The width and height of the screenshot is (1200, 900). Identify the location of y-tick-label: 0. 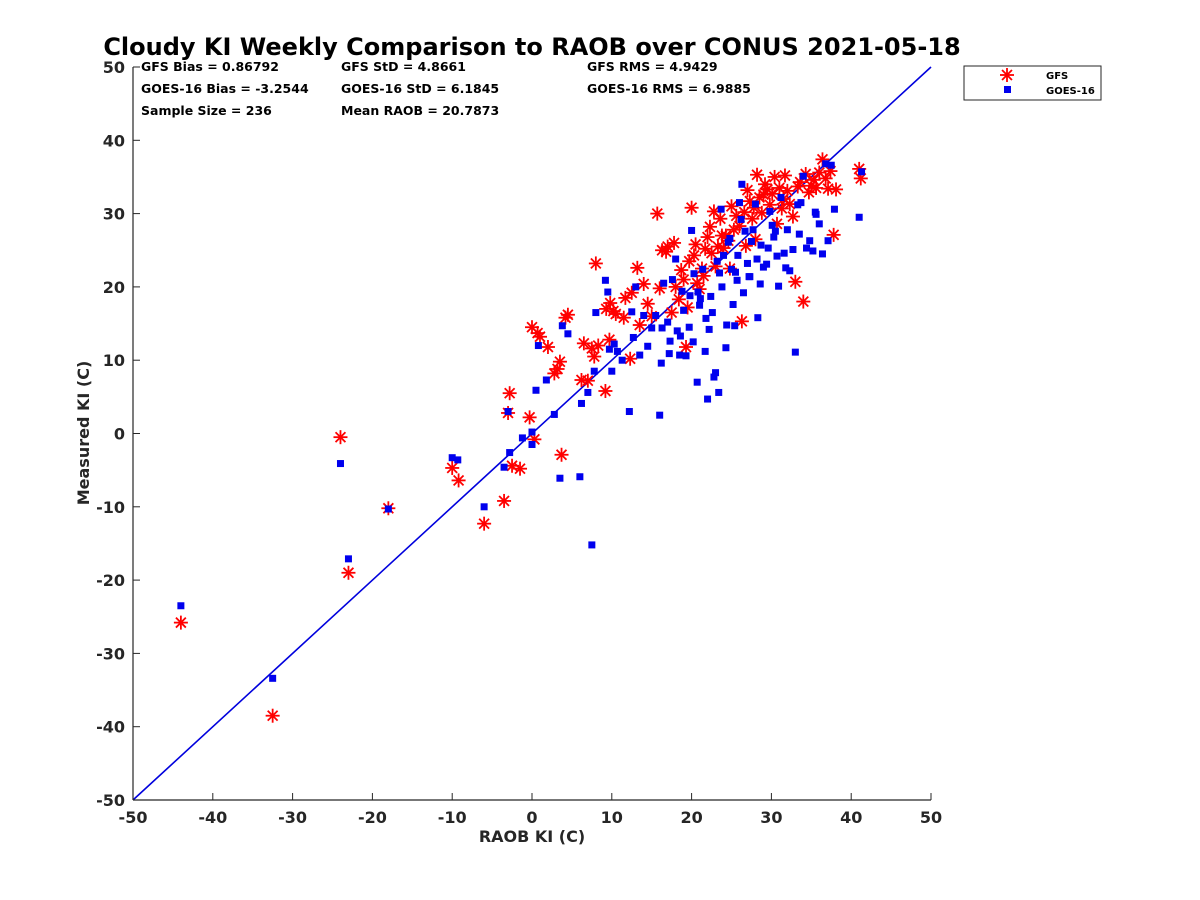
(119, 434).